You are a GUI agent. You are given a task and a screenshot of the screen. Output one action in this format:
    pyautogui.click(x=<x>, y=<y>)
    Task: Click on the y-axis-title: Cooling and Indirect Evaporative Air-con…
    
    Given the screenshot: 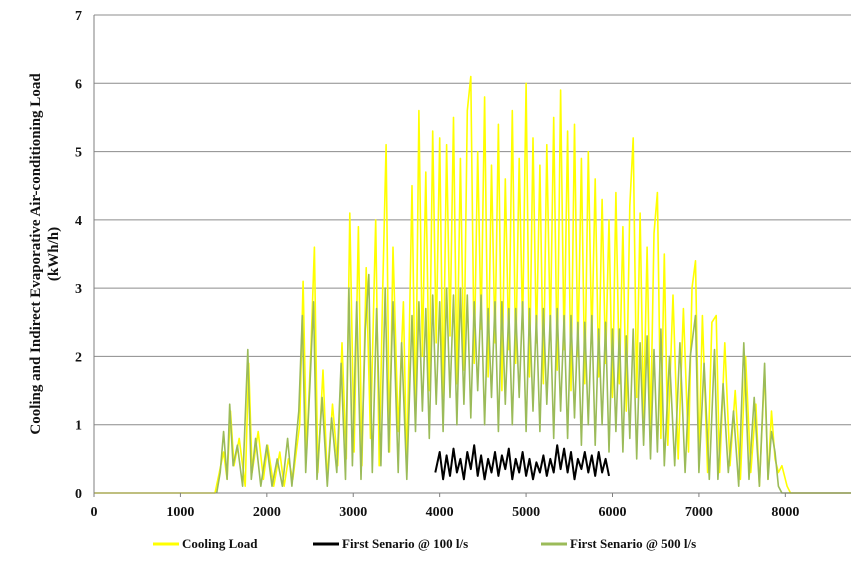 What is the action you would take?
    pyautogui.click(x=36, y=254)
    